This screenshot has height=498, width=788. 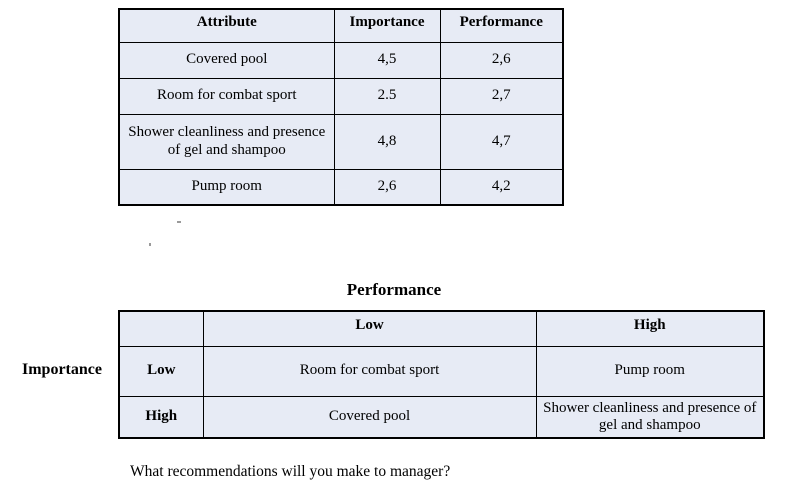 I want to click on importance-cell: 4,8, so click(x=387, y=141).